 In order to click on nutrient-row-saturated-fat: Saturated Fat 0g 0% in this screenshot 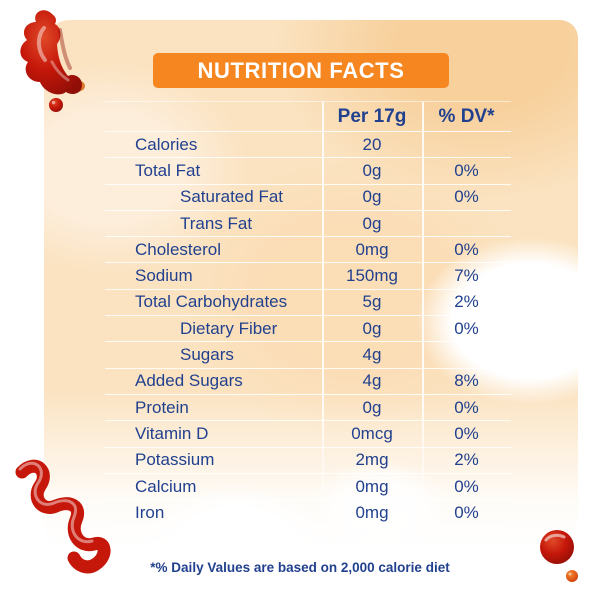, I will do `click(308, 198)`.